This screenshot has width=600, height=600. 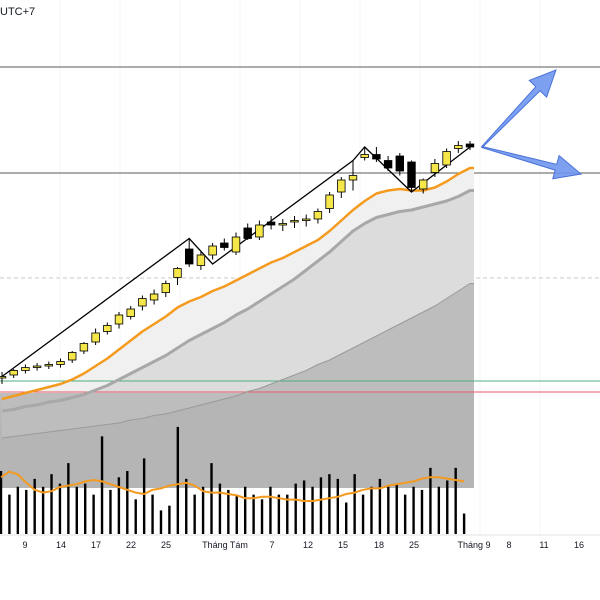 I want to click on timezone-label: UTC+7, so click(x=18, y=12).